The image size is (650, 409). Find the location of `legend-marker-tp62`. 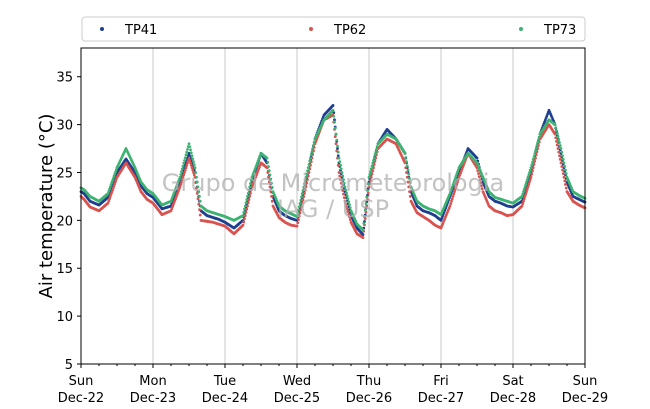

legend-marker-tp62 is located at coordinates (311, 29).